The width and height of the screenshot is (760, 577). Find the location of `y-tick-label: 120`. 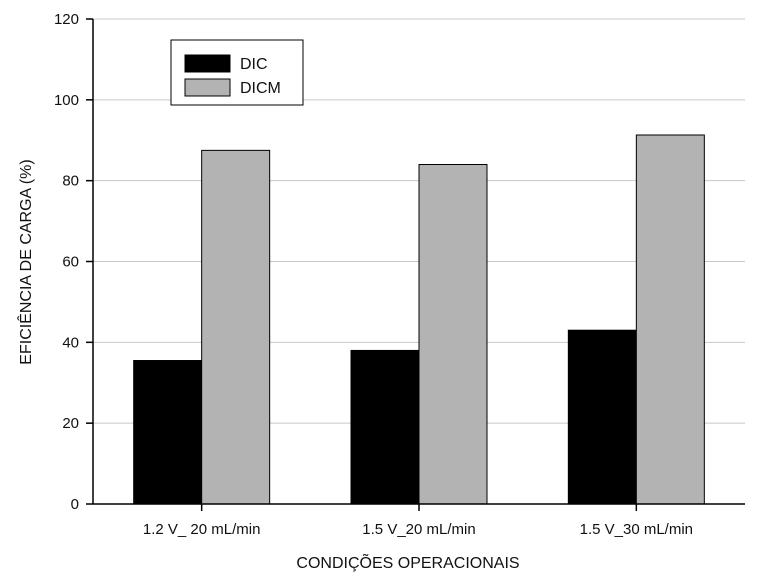

y-tick-label: 120 is located at coordinates (66, 19).